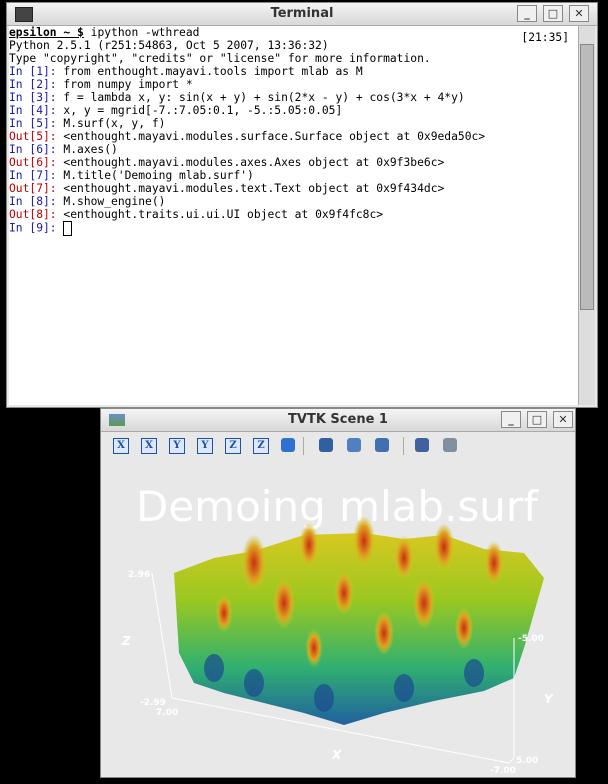 The image size is (608, 784). Describe the element at coordinates (90, 149) in the screenshot. I see `input-code: M.axes()` at that location.